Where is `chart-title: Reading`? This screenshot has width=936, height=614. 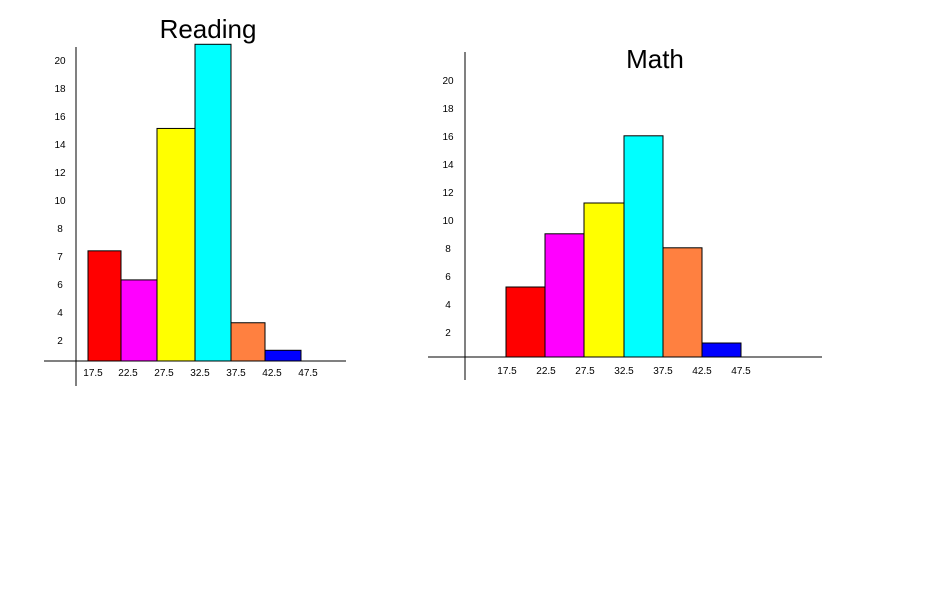
chart-title: Reading is located at coordinates (208, 29).